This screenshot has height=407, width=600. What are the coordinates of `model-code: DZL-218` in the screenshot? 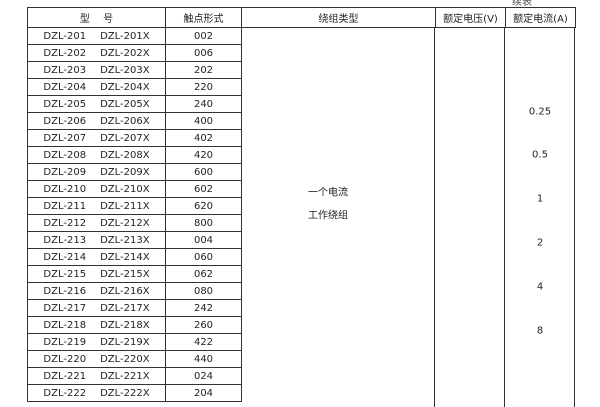 It's located at (65, 325).